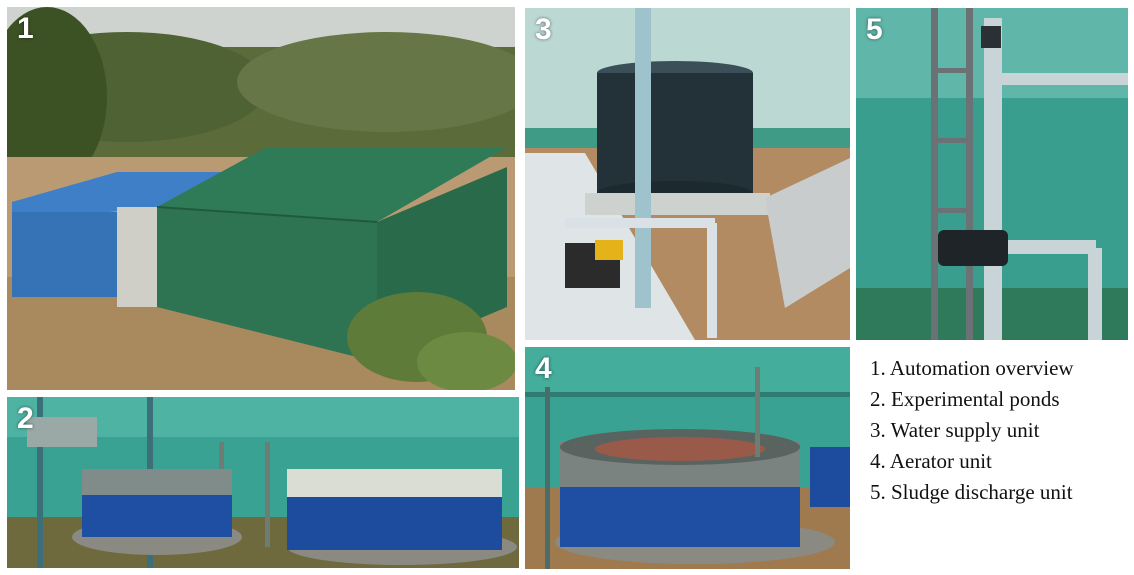 The height and width of the screenshot is (575, 1134). I want to click on panel-number: 5, so click(874, 29).